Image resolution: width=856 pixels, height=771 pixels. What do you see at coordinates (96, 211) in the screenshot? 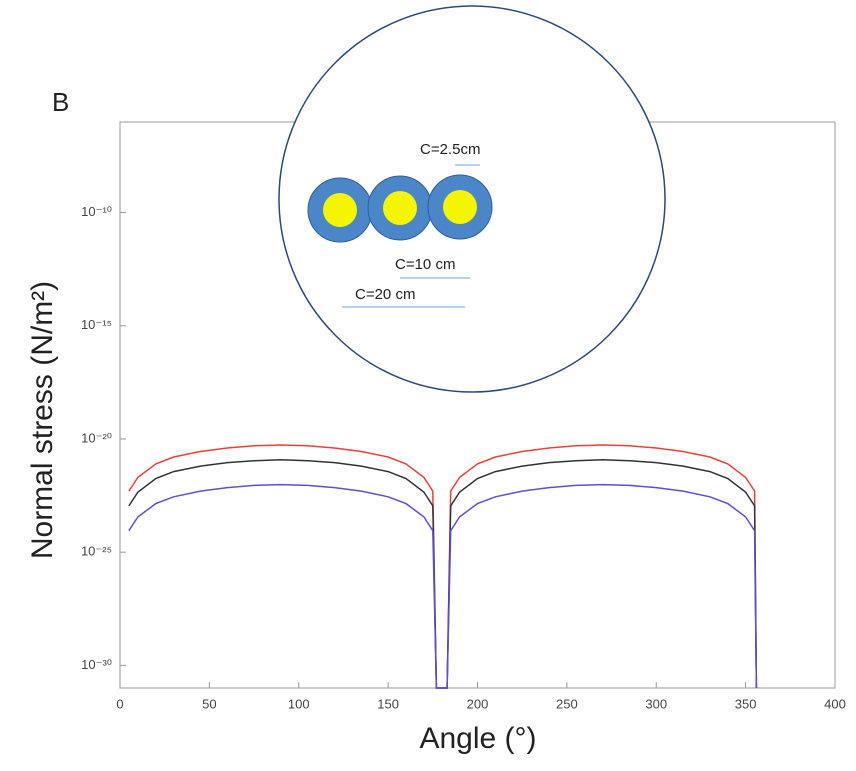
I see `y-tick-label: 10⁻¹⁰` at bounding box center [96, 211].